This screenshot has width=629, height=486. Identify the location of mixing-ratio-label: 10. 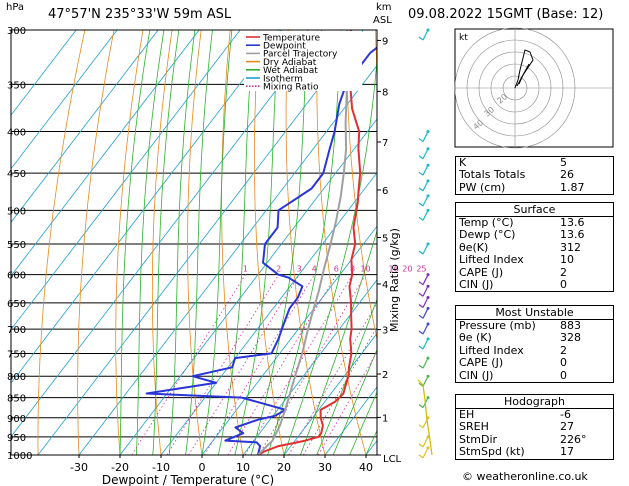
(365, 269).